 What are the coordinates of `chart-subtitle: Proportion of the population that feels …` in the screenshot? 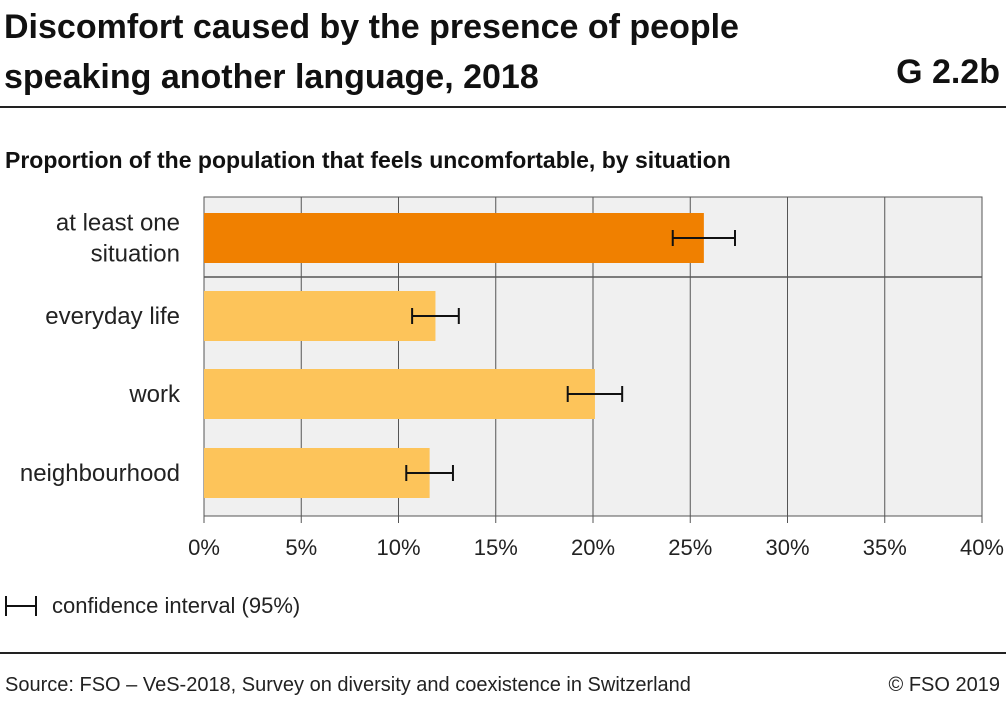 It's located at (368, 160).